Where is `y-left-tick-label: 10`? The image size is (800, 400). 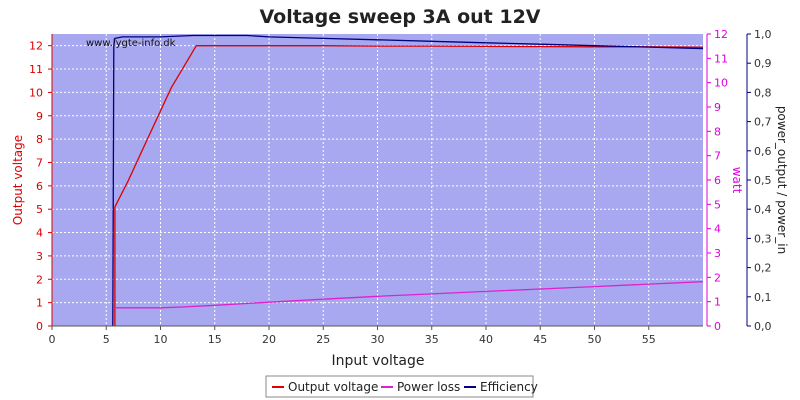 y-left-tick-label: 10 is located at coordinates (36, 92).